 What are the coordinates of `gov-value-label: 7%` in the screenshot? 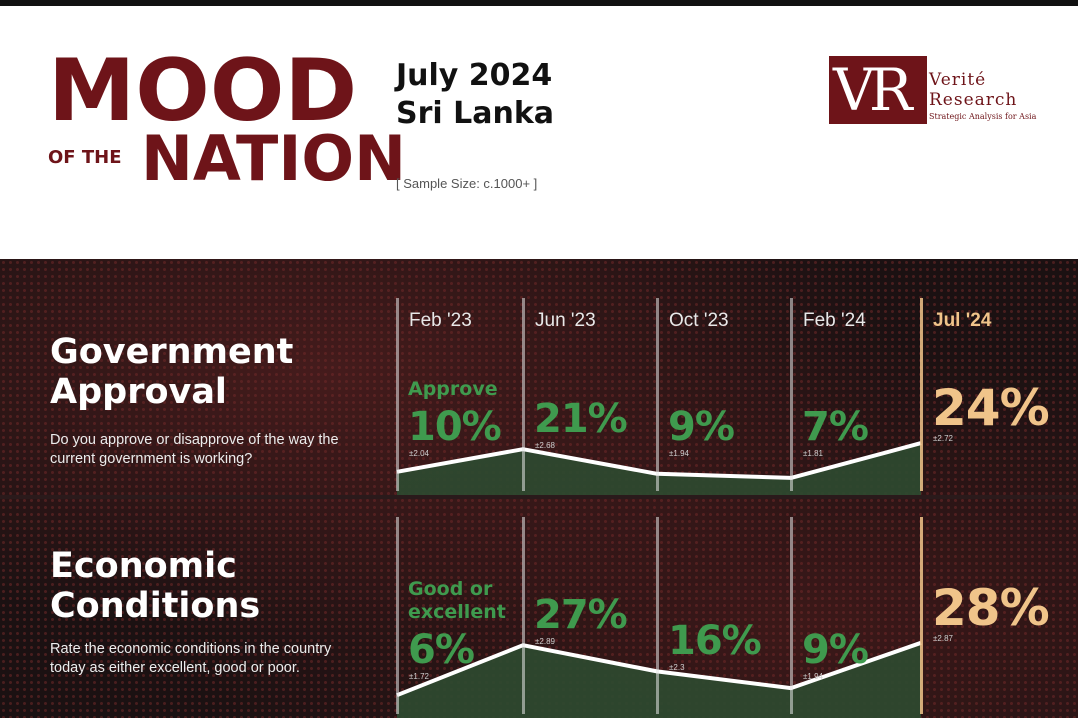 It's located at (835, 427).